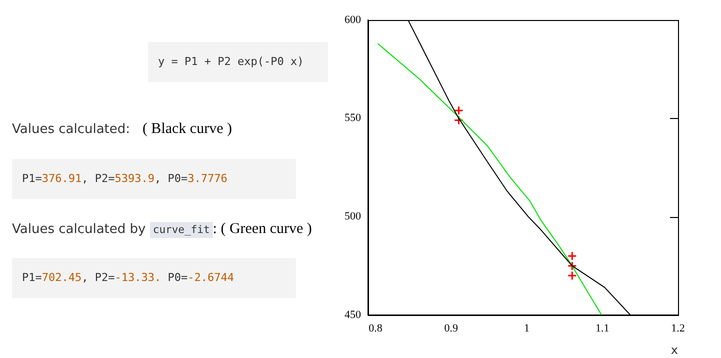 The image size is (721, 358). What do you see at coordinates (678, 328) in the screenshot?
I see `x-tick-label: 1.2` at bounding box center [678, 328].